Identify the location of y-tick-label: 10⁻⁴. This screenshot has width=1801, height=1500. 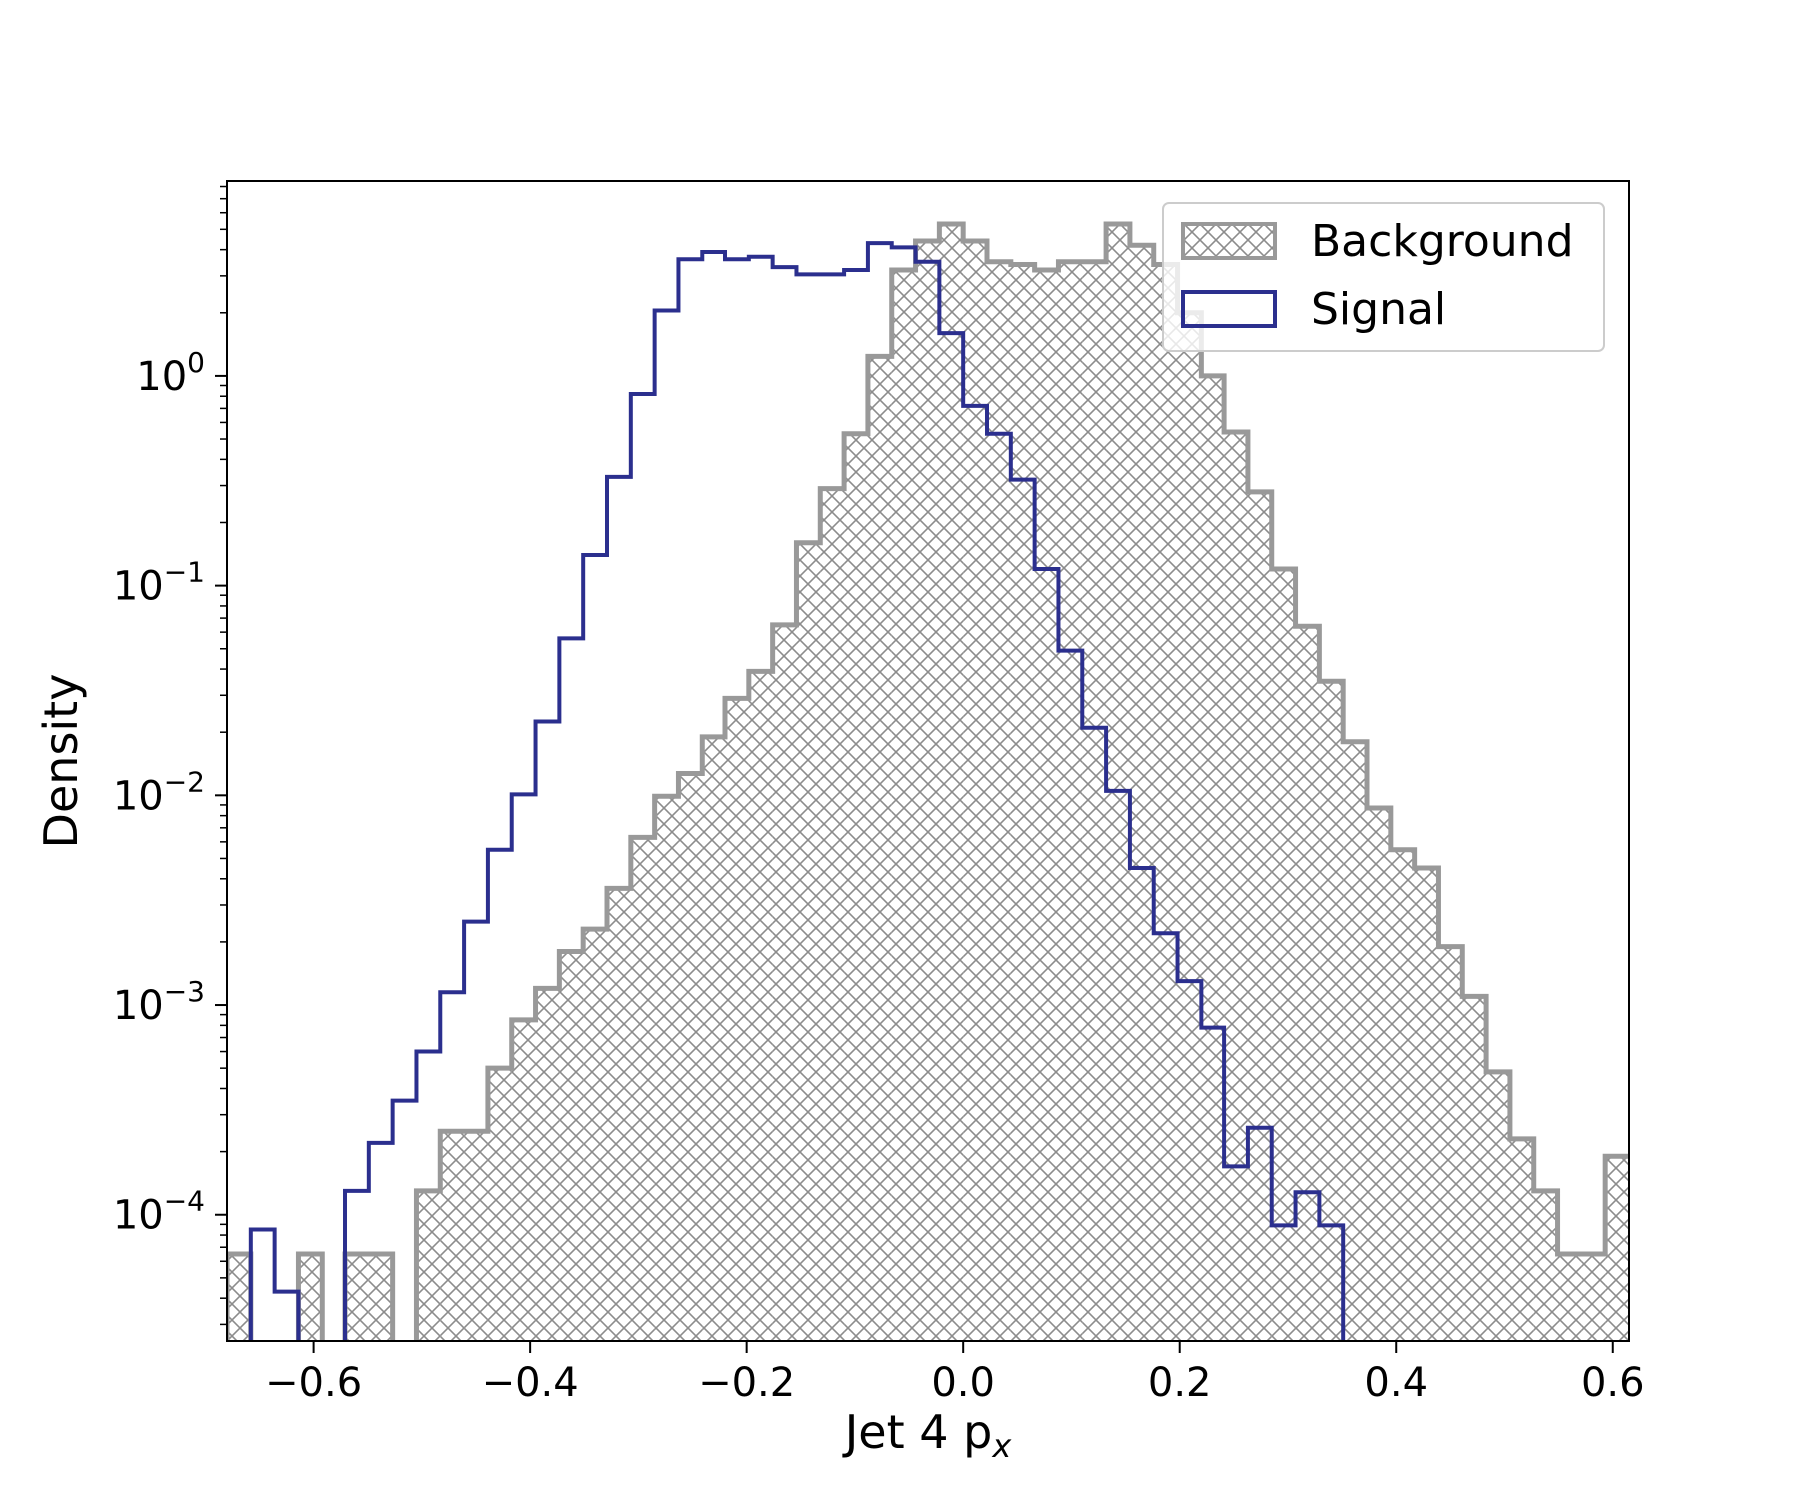
(159, 1212).